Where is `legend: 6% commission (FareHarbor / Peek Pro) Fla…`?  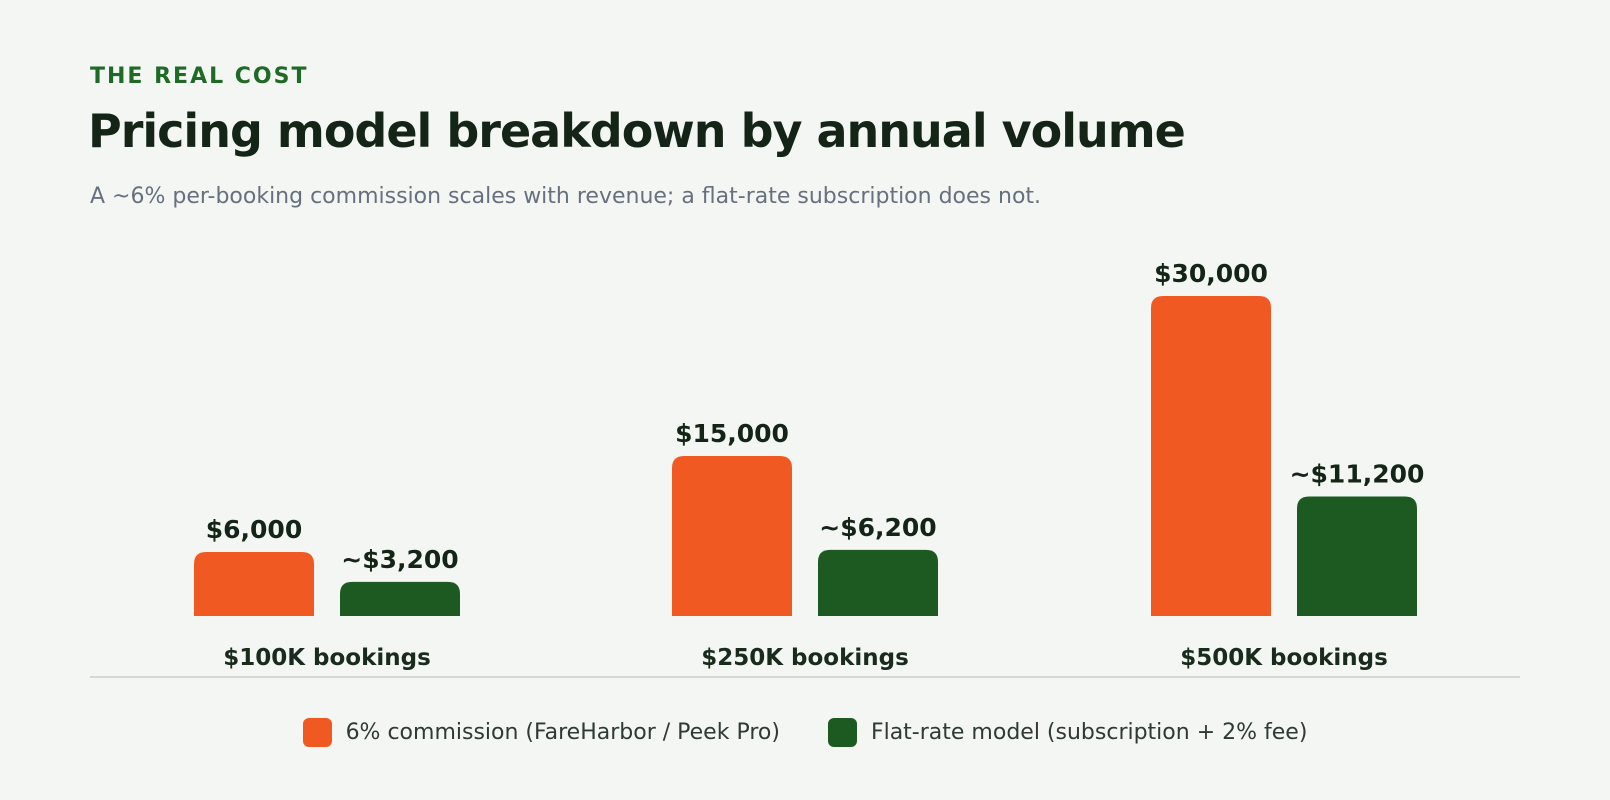
legend: 6% commission (FareHarbor / Peek Pro) Fla… is located at coordinates (805, 732).